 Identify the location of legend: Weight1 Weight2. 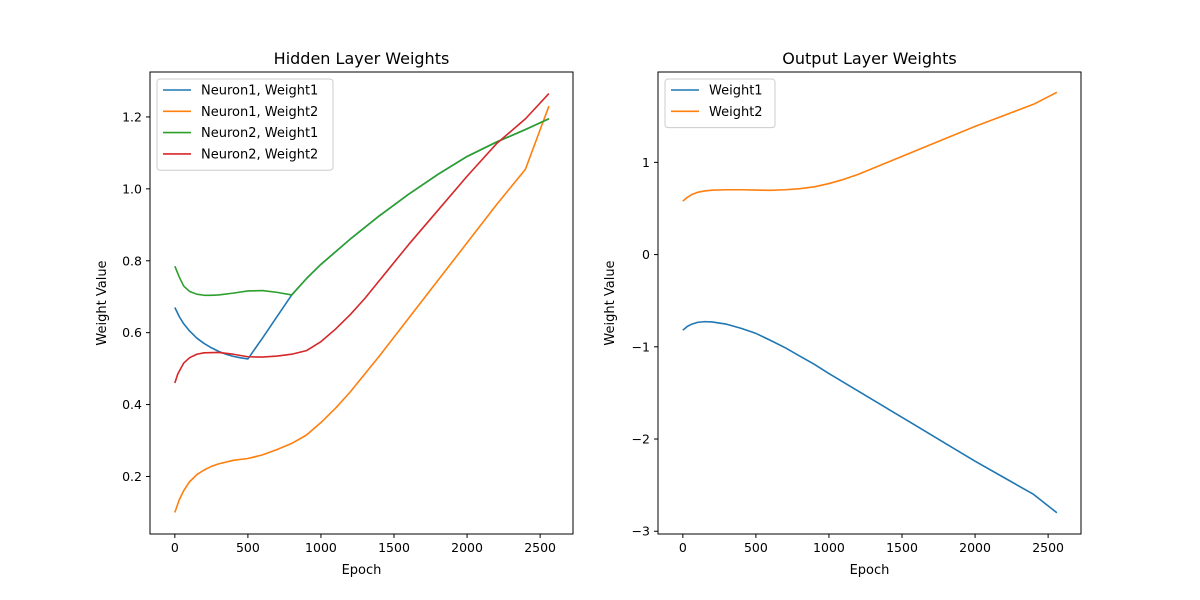
(720, 103).